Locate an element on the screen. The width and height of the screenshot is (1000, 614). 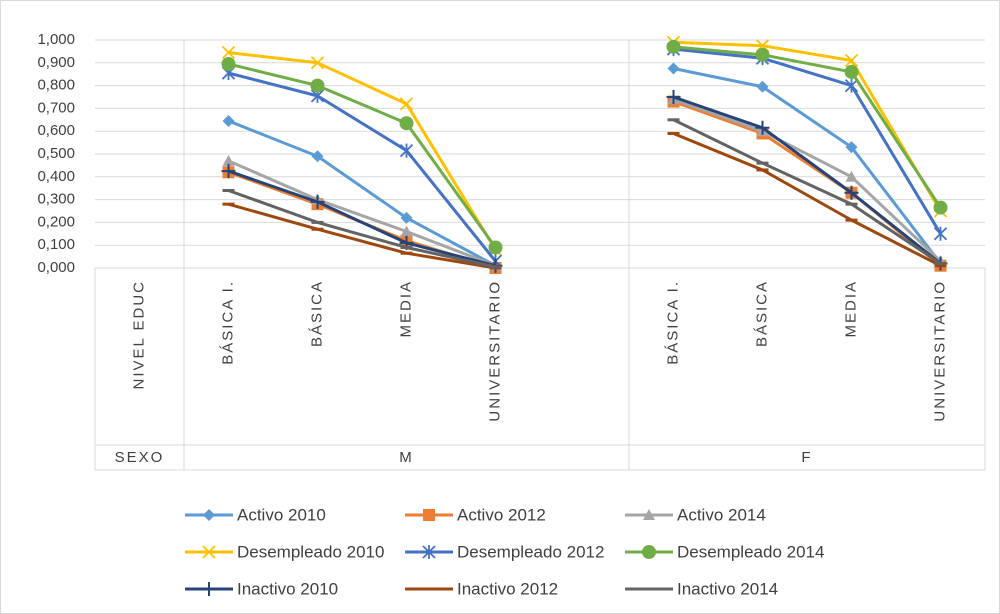
x-tick-label: NIVEL EDUC is located at coordinates (138, 334).